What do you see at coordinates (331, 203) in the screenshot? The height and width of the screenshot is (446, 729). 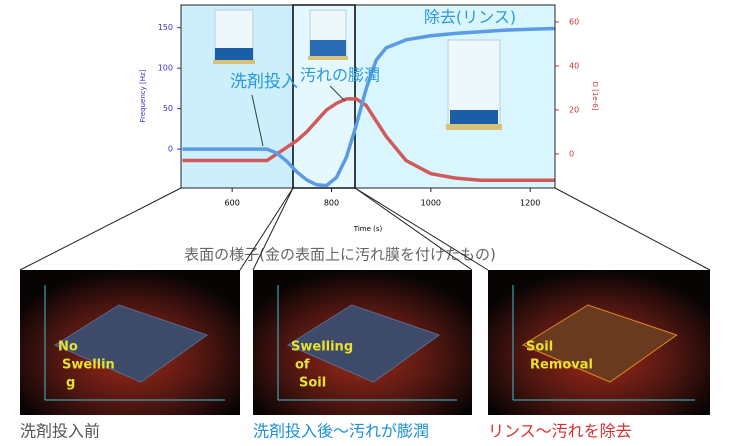 I see `x-tick-label: 800` at bounding box center [331, 203].